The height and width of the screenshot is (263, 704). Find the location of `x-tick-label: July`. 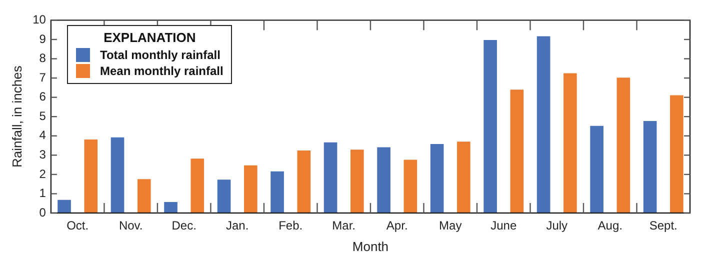

x-tick-label: July is located at coordinates (557, 225).